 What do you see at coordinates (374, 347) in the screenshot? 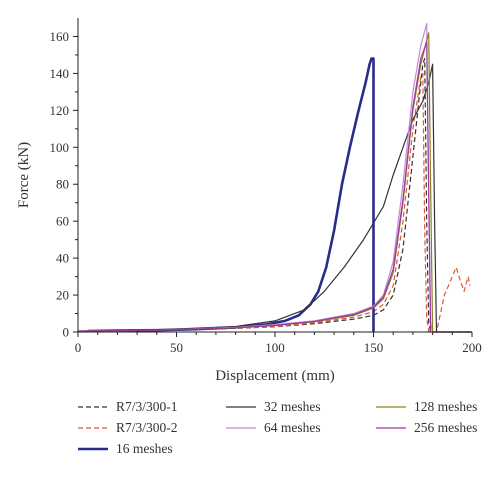
I see `x-tick-label: 150` at bounding box center [374, 347].